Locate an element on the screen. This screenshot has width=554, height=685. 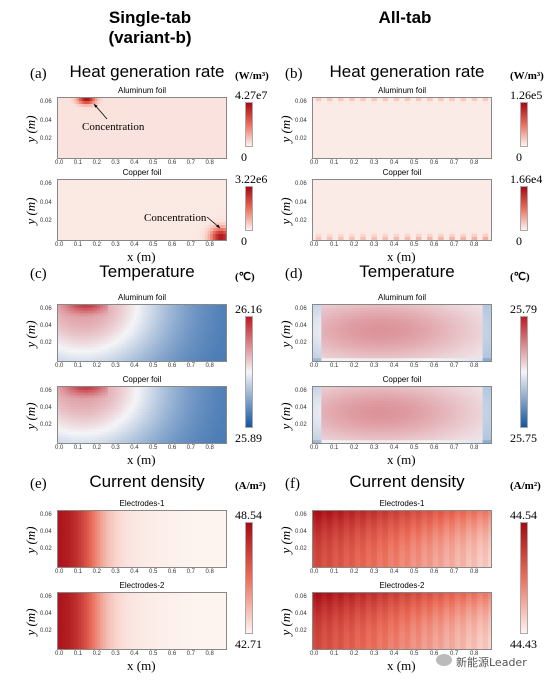
colorbar-max-a-2: 3.22e6 is located at coordinates (251, 179).